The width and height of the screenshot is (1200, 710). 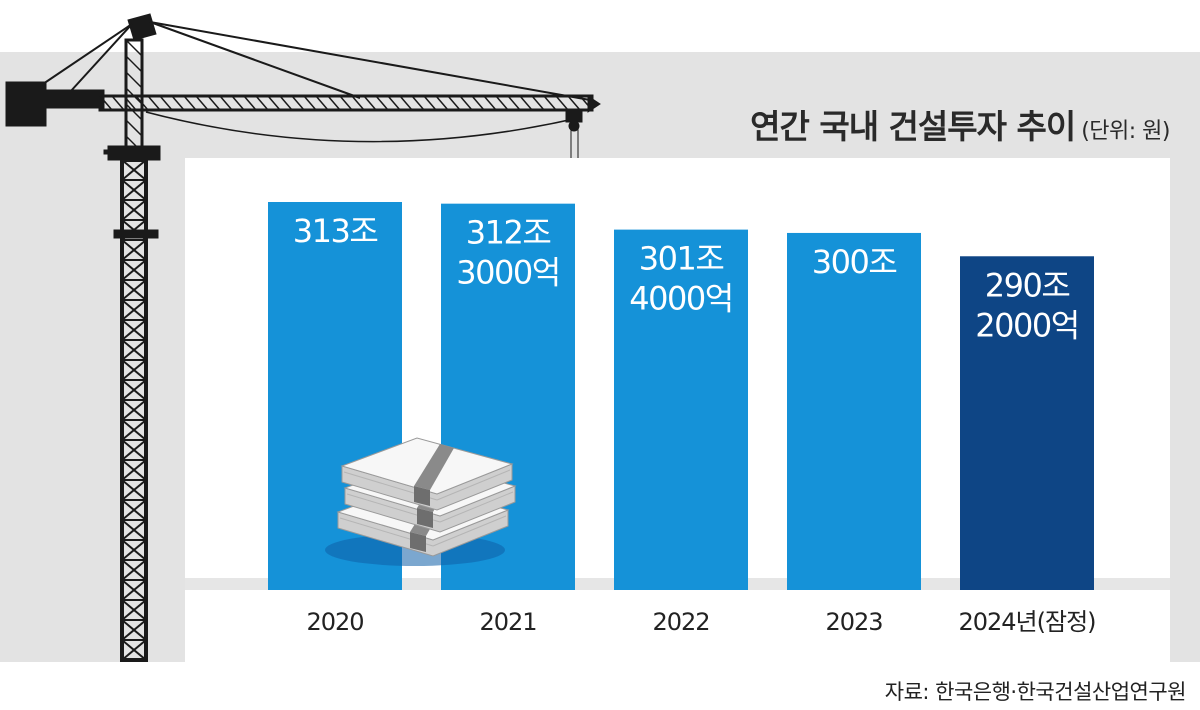 I want to click on x-tick-label-2021: 2021, so click(x=507, y=622).